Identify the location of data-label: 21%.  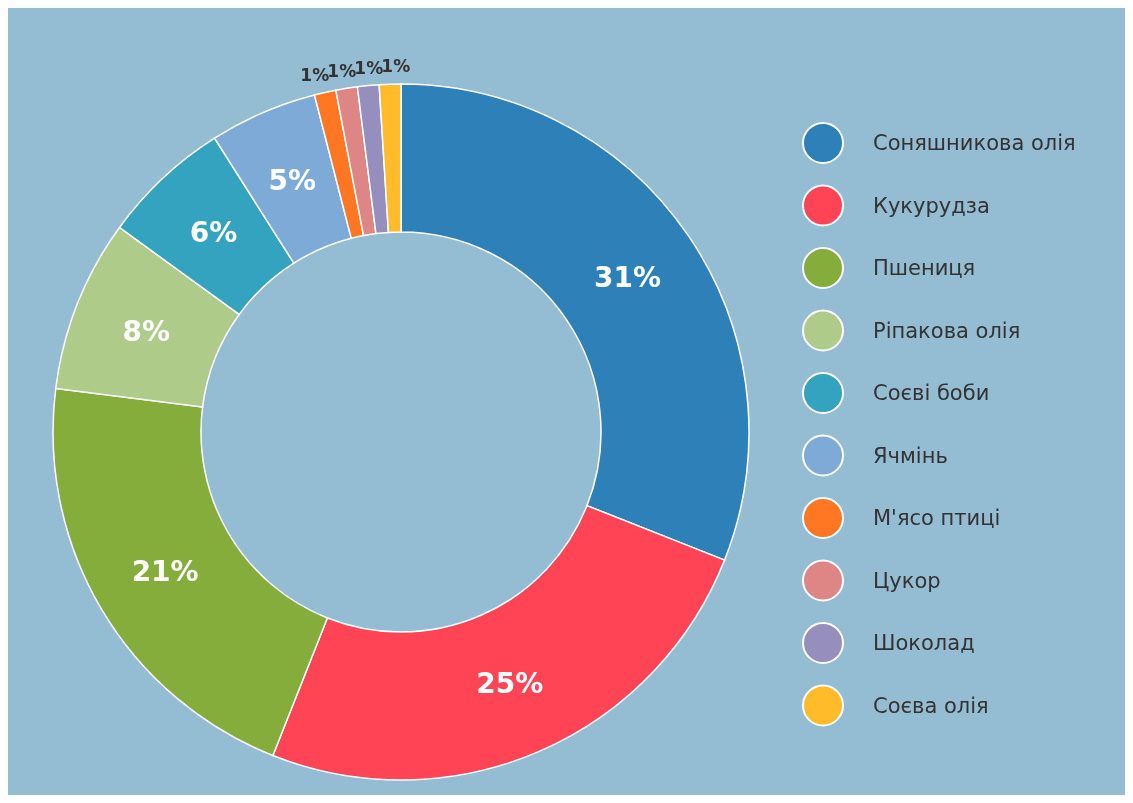
(165, 571).